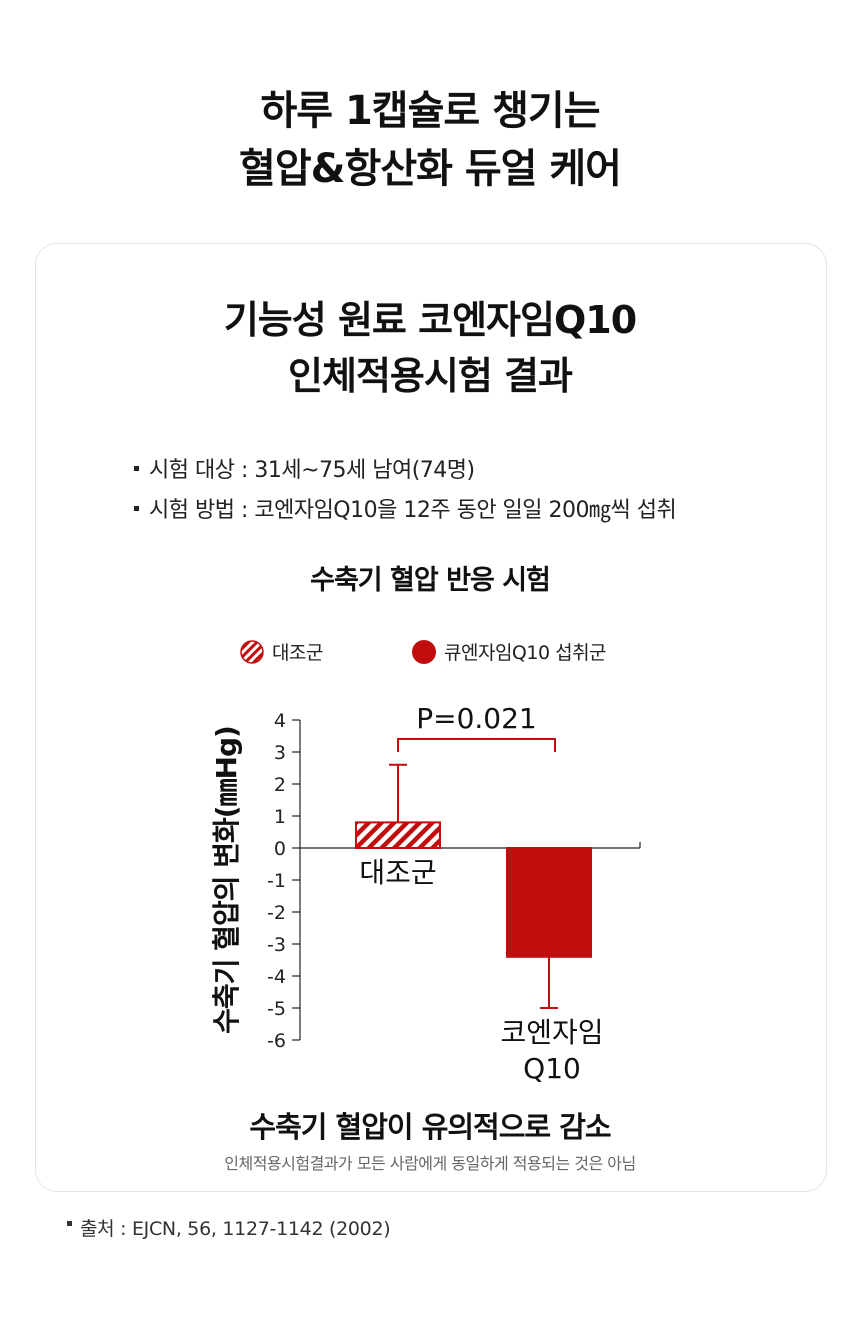  Describe the element at coordinates (280, 721) in the screenshot. I see `y-tick-label: 4` at that location.